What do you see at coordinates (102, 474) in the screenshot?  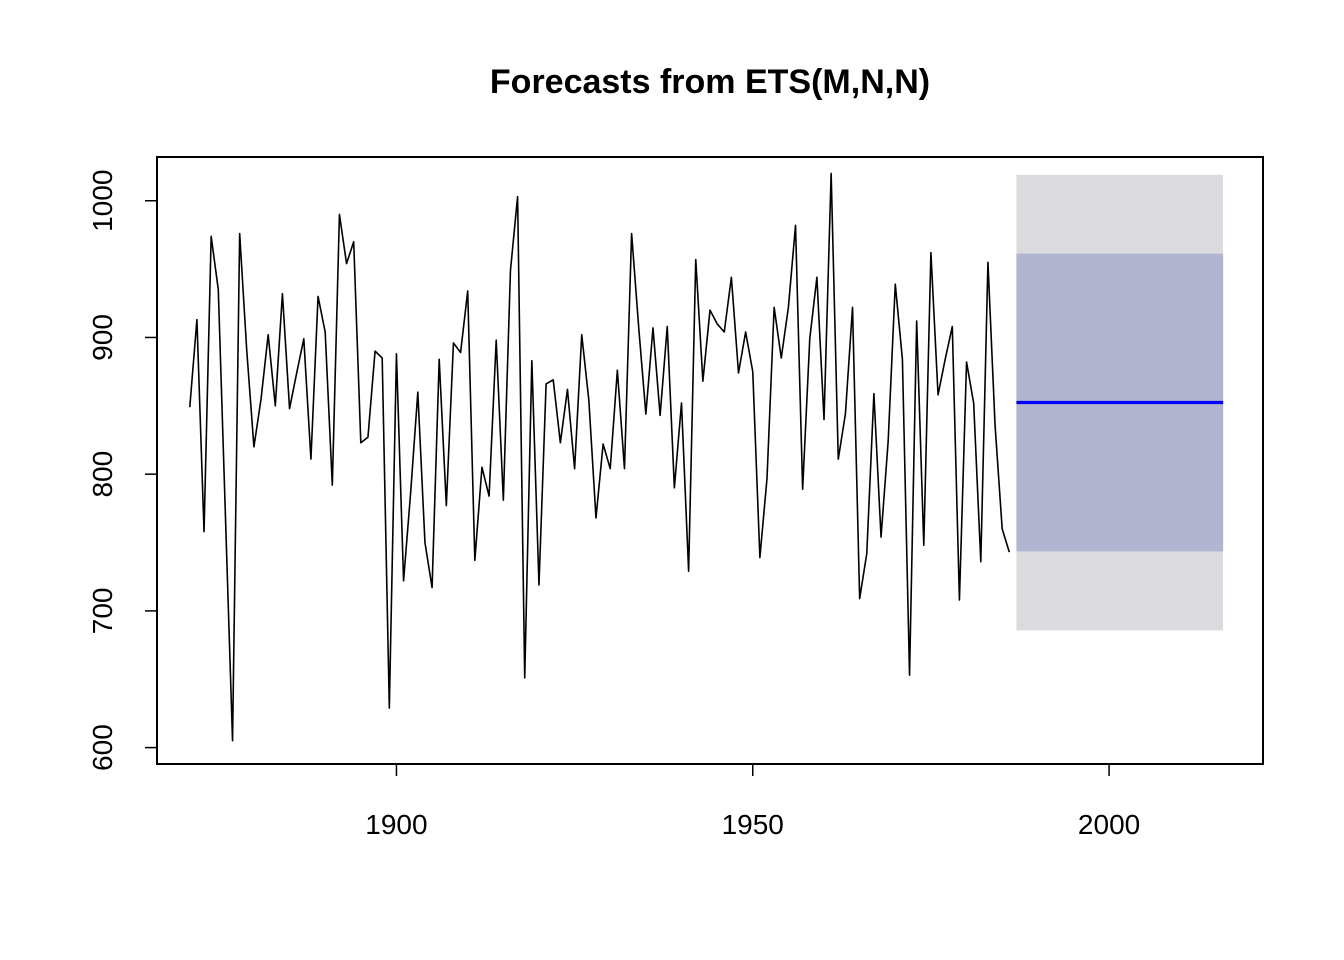 I see `y-tick-label: 800` at bounding box center [102, 474].